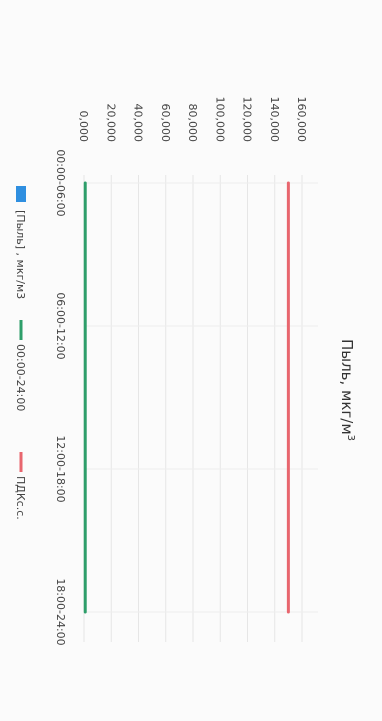  Describe the element at coordinates (219, 120) in the screenshot. I see `y-tick-label: 100,000` at that location.